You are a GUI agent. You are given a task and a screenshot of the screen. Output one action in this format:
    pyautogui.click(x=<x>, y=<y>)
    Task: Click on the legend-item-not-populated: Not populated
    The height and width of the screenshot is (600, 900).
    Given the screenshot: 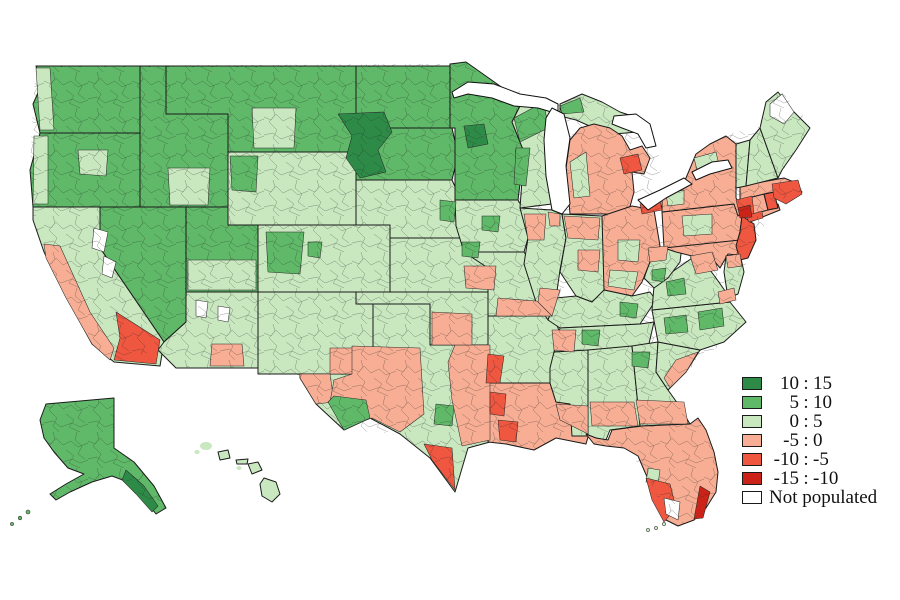 What is the action you would take?
    pyautogui.click(x=809, y=497)
    